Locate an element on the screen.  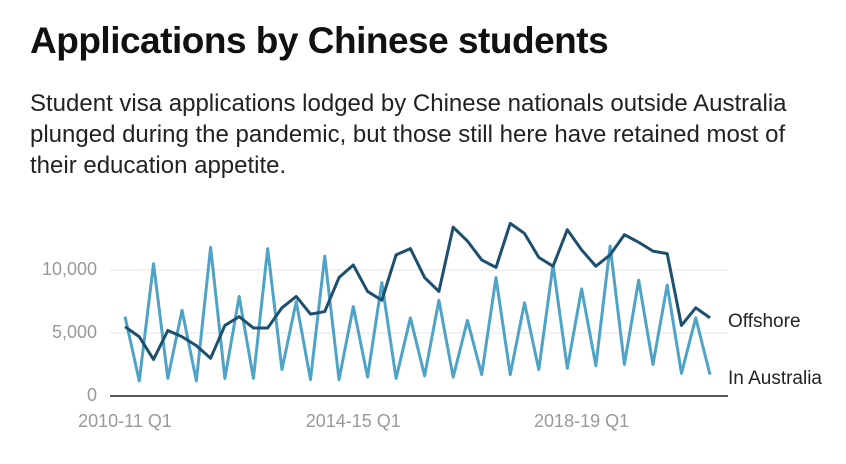
series-label: In Australia is located at coordinates (775, 378).